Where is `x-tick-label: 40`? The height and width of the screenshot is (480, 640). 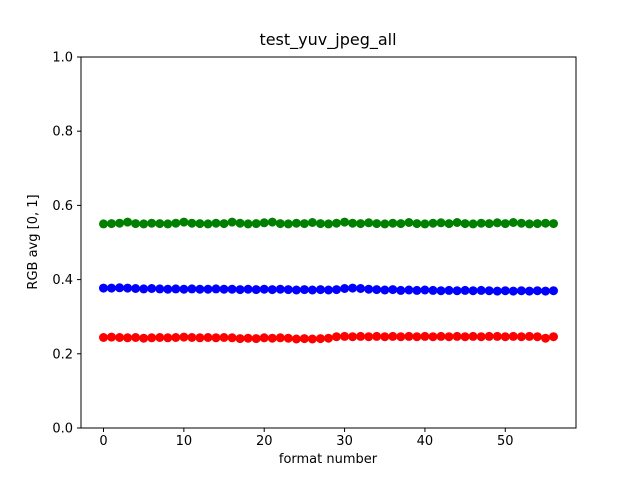 x-tick-label: 40 is located at coordinates (425, 441).